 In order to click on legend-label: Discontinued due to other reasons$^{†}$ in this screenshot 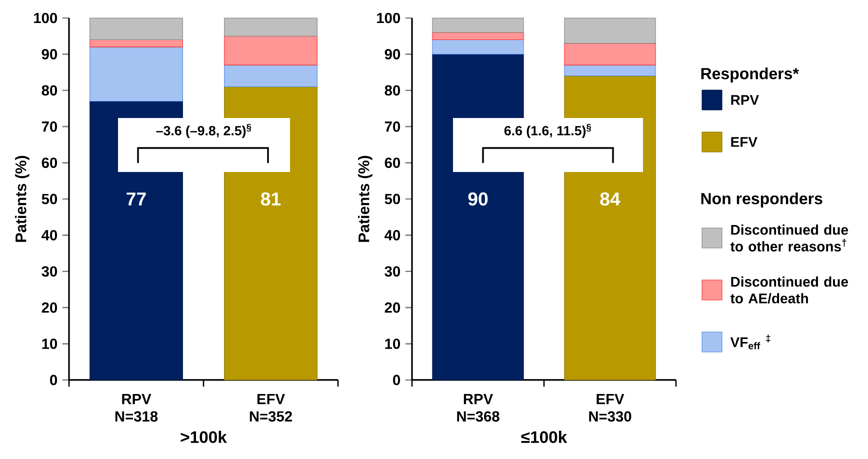, I will do `click(789, 238)`.